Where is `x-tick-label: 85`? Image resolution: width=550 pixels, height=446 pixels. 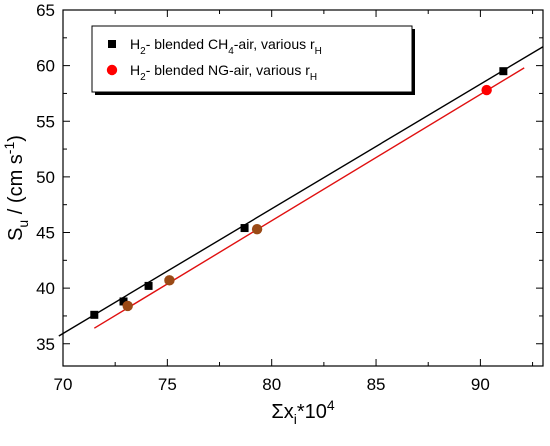 x-tick-label: 85 is located at coordinates (376, 384).